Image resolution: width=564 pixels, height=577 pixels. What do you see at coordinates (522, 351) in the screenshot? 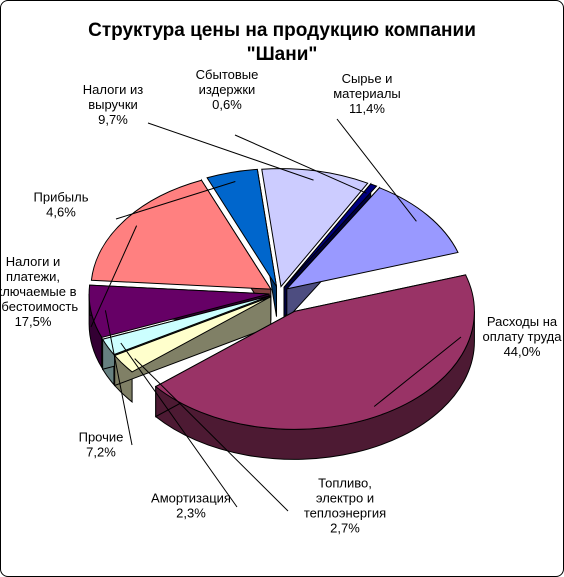
I see `slice-value-label: 44,0%` at bounding box center [522, 351].